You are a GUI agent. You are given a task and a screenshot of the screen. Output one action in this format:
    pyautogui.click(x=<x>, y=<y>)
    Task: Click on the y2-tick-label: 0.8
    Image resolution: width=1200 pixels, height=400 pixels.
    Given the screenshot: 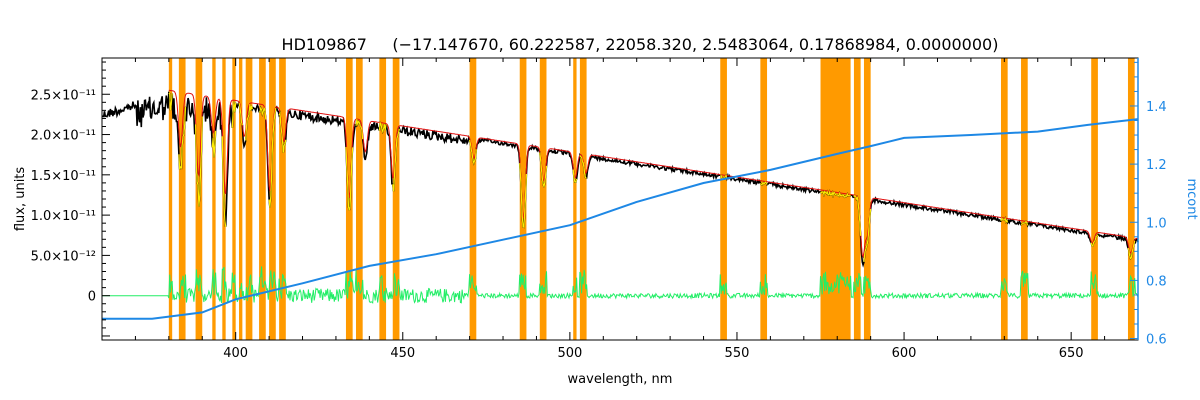 What is the action you would take?
    pyautogui.click(x=1156, y=281)
    